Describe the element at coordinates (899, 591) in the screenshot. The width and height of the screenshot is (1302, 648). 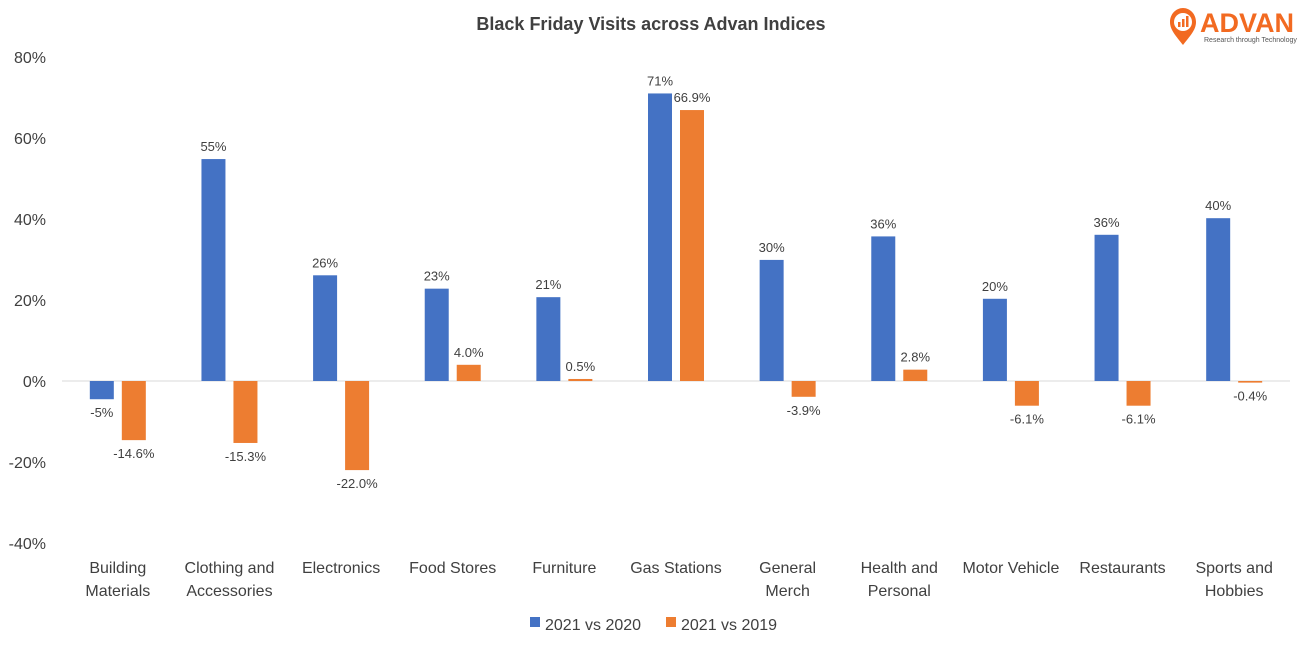
I see `category-label: Personal` at that location.